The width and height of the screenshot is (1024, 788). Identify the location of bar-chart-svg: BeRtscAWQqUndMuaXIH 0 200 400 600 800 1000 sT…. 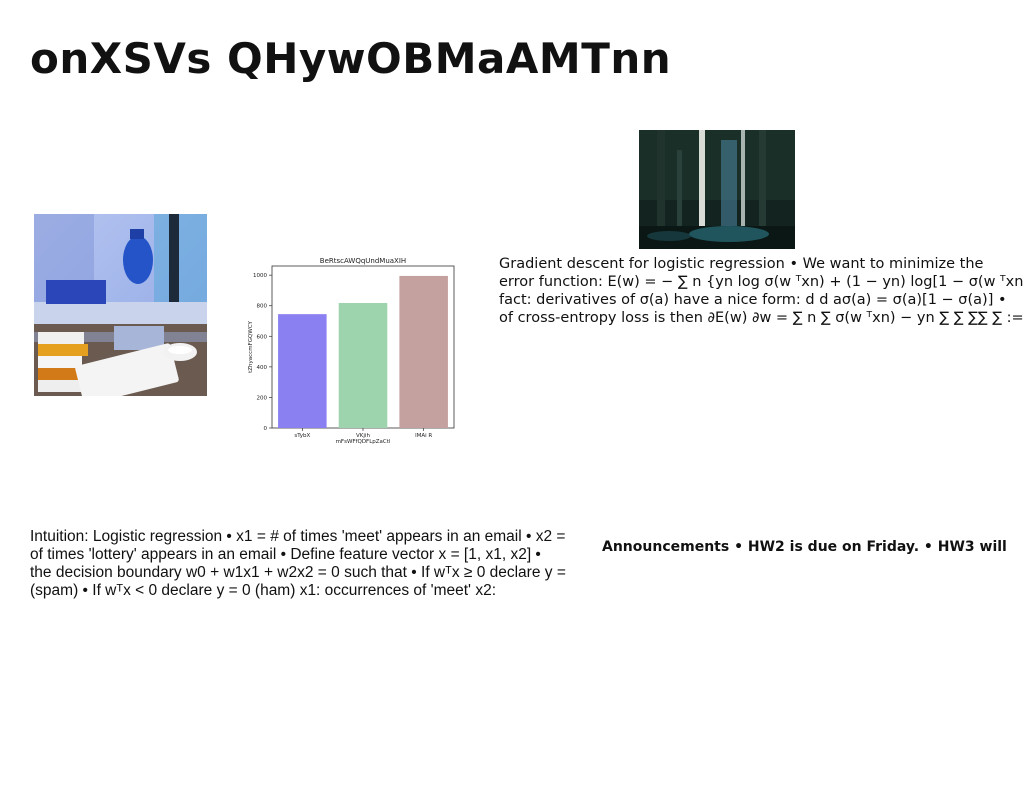
(351, 351).